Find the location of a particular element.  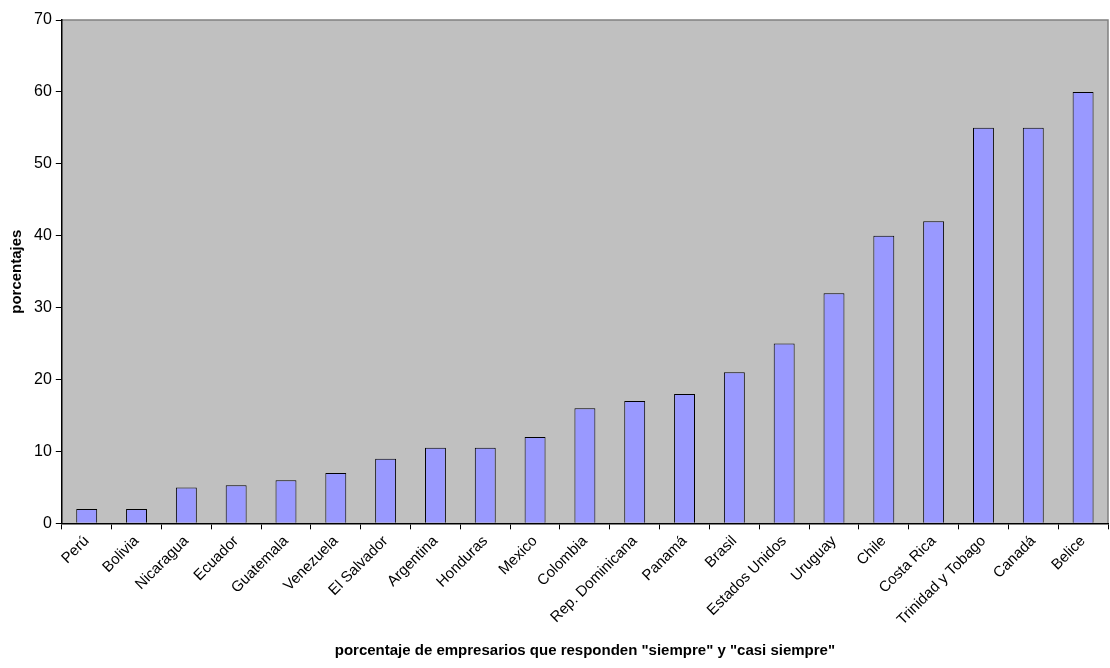

y-tick-label: 10 is located at coordinates (43, 450).